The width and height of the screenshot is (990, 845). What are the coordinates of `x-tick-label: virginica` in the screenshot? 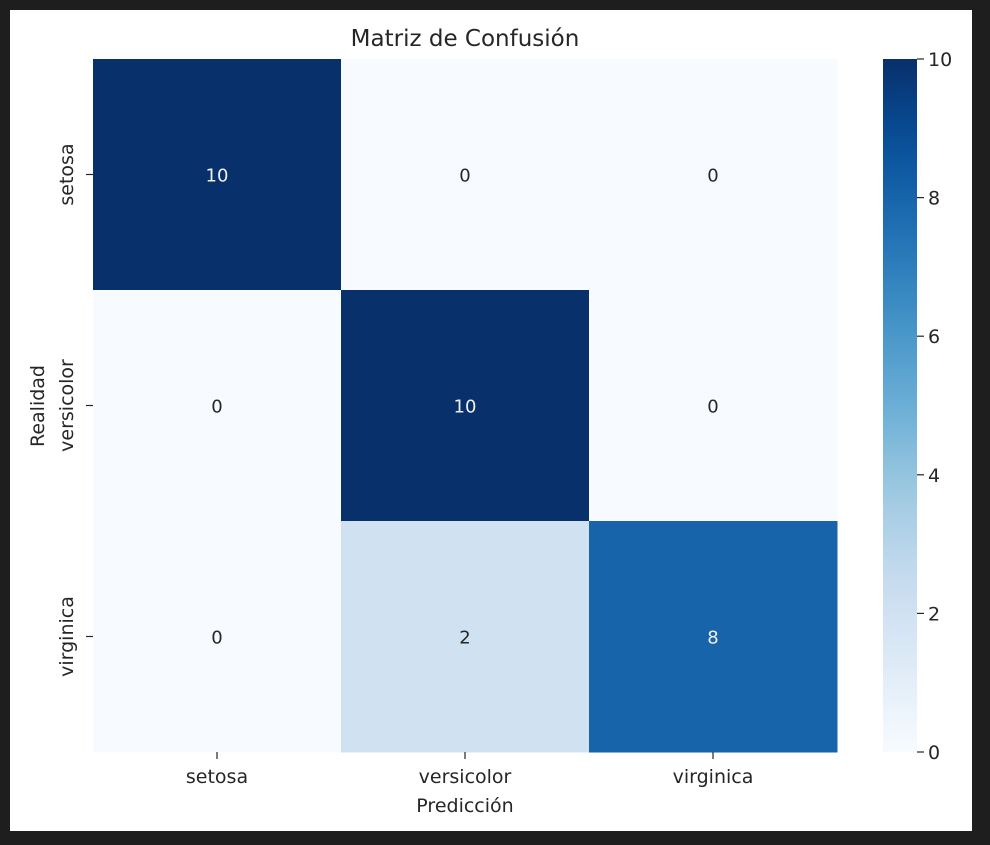 It's located at (713, 777).